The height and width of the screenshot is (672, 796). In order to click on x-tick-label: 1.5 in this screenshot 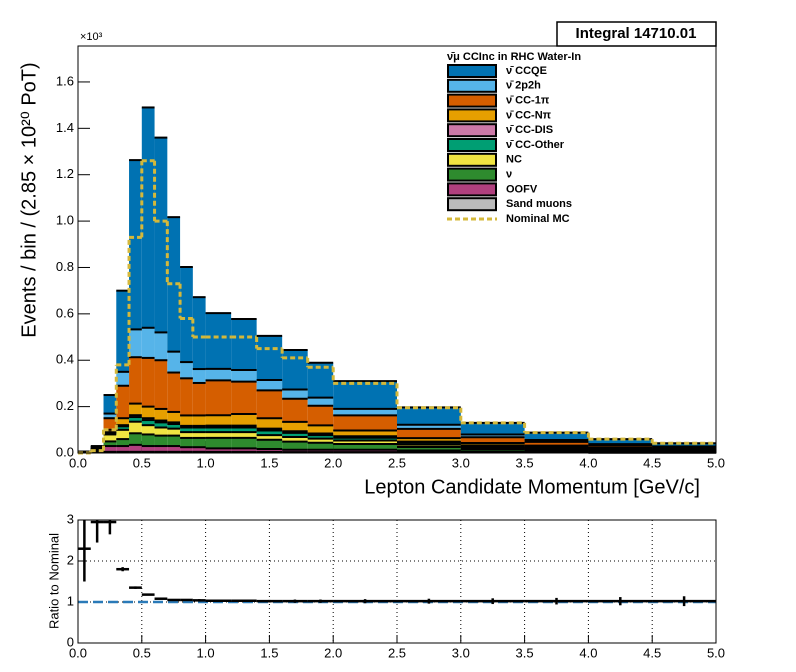, I will do `click(269, 462)`.